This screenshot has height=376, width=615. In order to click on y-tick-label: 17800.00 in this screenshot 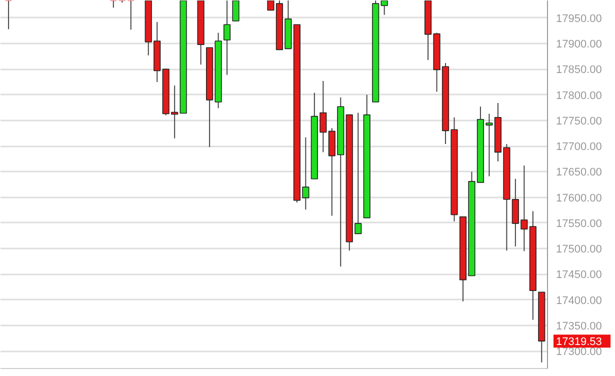, I will do `click(579, 96)`.